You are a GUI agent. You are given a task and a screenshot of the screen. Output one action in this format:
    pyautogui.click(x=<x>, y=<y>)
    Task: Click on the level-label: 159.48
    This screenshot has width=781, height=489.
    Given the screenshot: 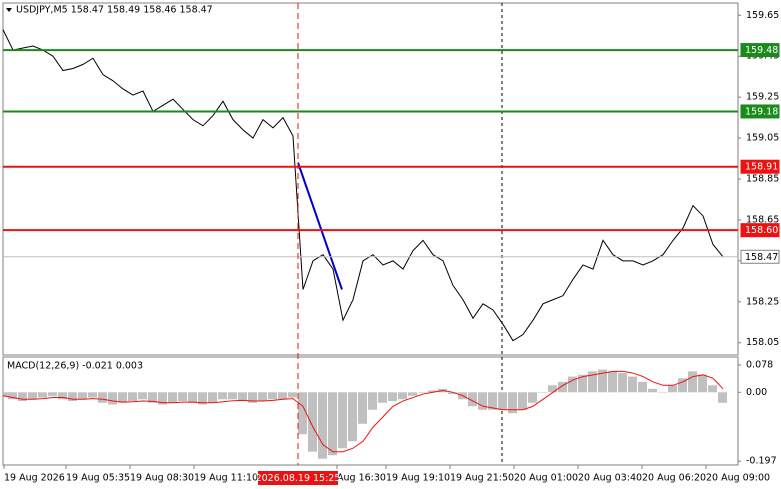 What is the action you would take?
    pyautogui.click(x=761, y=50)
    